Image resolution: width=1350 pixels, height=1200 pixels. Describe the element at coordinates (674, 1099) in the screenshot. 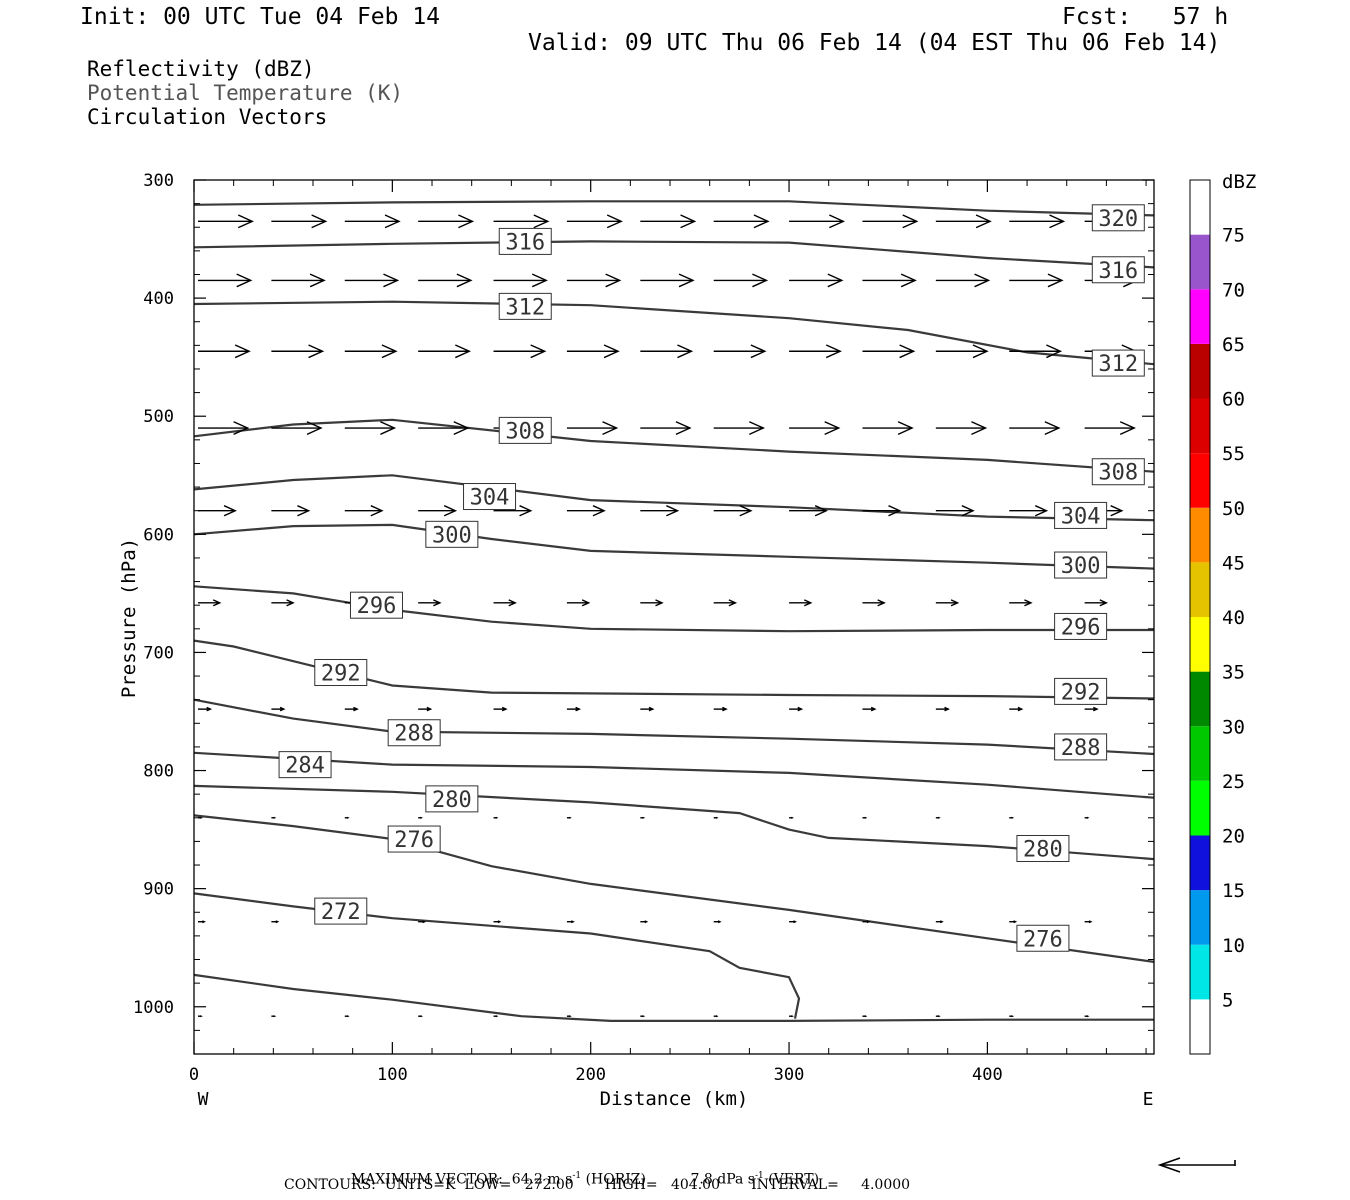

I see `x-axis-label: Distance (km)` at that location.